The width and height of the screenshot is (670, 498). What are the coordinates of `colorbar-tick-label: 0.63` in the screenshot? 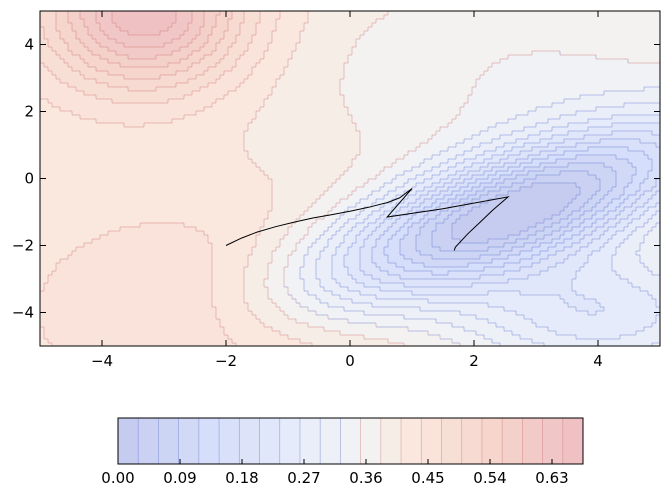 It's located at (551, 478).